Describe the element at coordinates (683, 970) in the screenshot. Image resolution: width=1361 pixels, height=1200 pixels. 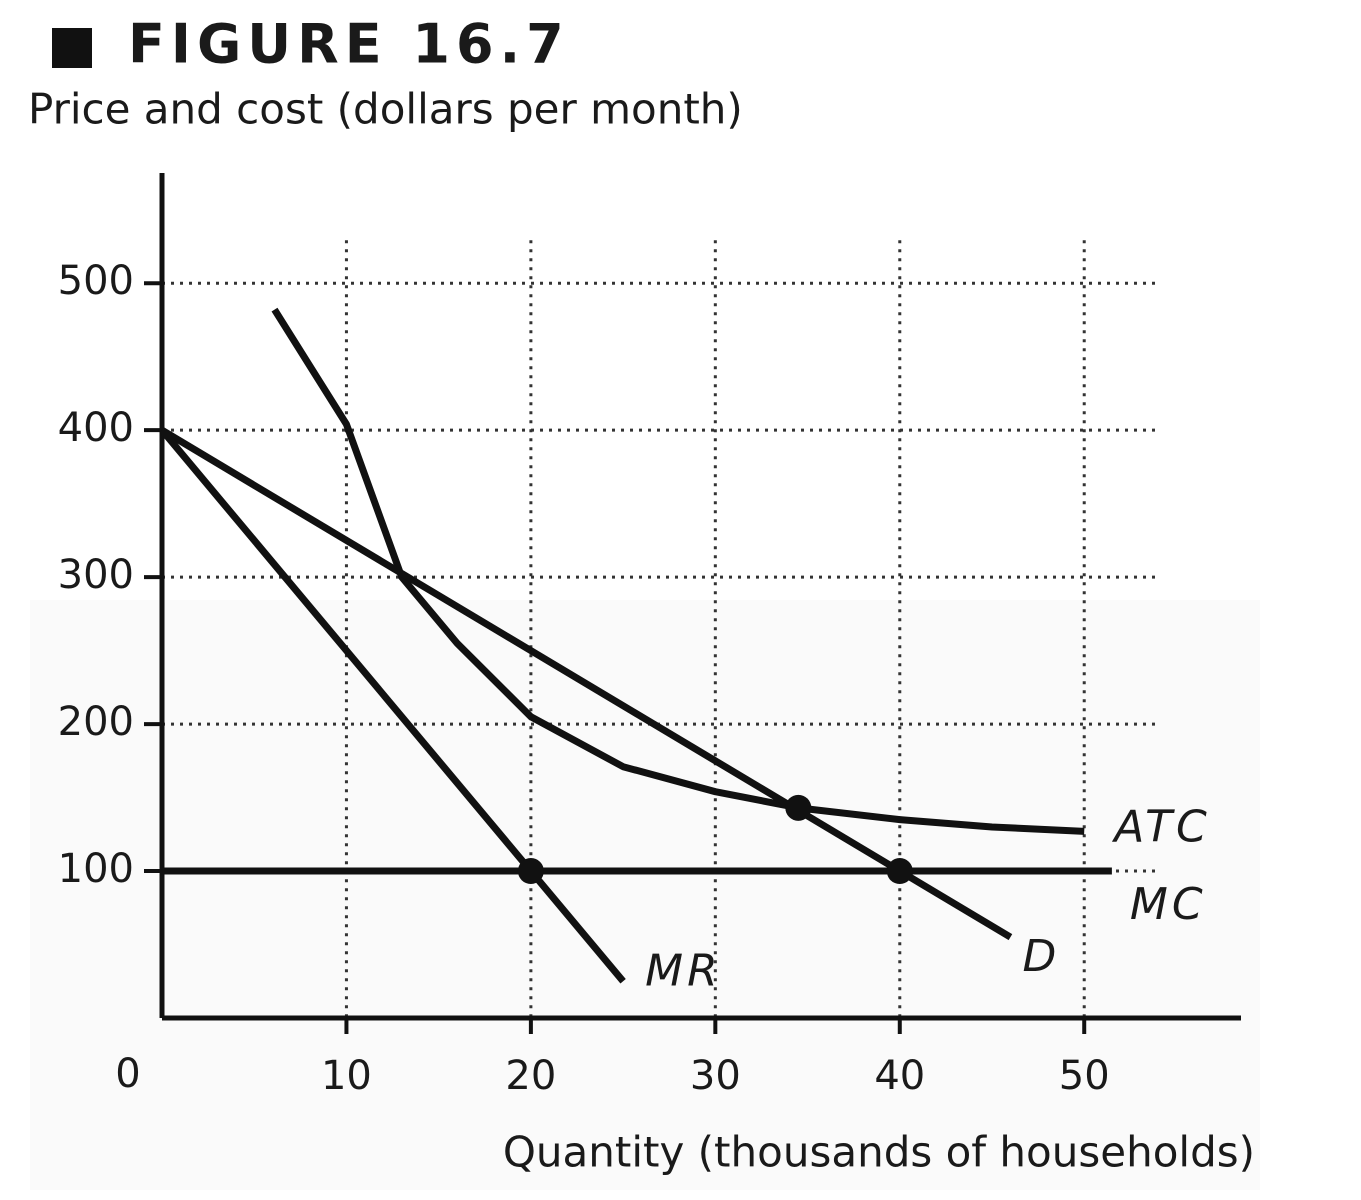
I see `series-label: MR` at that location.